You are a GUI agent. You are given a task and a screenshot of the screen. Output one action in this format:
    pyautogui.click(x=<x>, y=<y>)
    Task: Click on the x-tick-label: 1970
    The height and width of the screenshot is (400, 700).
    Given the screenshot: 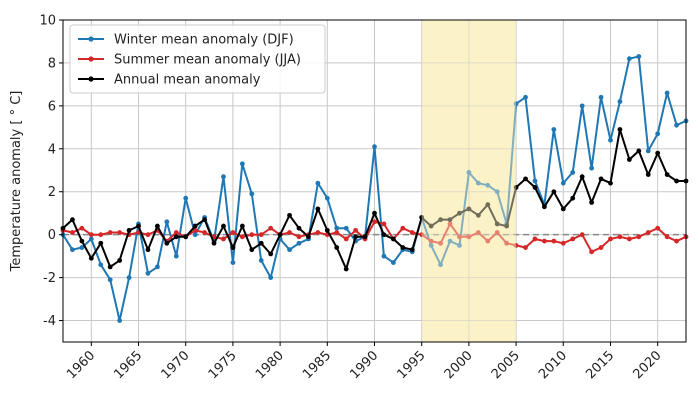 What is the action you would take?
    pyautogui.click(x=176, y=365)
    